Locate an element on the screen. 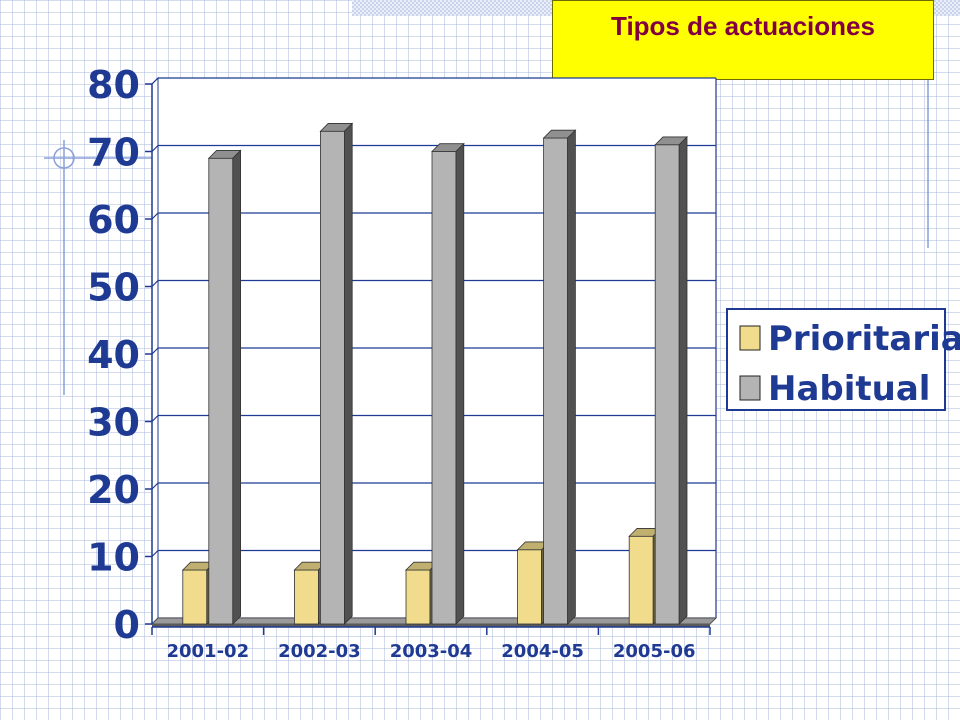 The height and width of the screenshot is (720, 960). y-tick-label: 60 is located at coordinates (113, 220).